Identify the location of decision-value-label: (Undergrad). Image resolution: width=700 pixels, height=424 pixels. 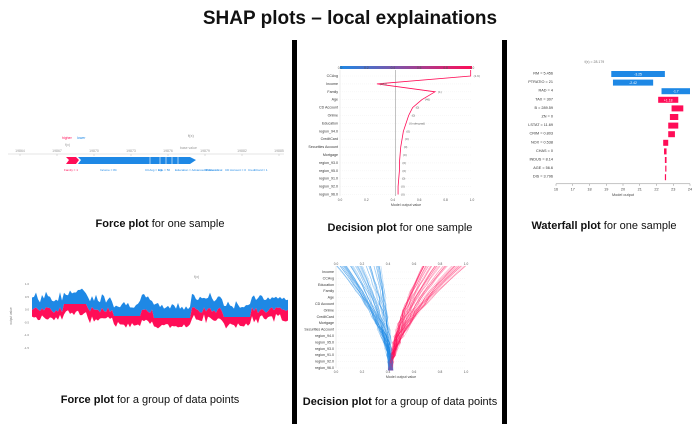
(417, 123).